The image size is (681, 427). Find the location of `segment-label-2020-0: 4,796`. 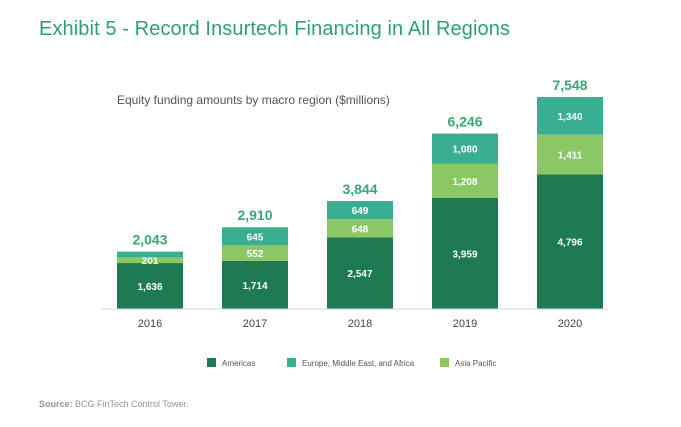

segment-label-2020-0: 4,796 is located at coordinates (569, 243).